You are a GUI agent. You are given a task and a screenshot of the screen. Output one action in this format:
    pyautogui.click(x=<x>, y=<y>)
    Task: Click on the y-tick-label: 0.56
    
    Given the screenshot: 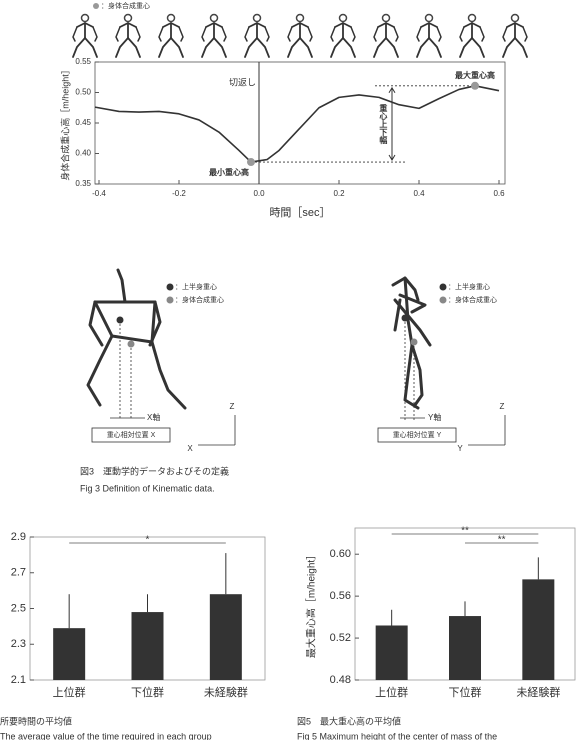 What is the action you would take?
    pyautogui.click(x=340, y=596)
    